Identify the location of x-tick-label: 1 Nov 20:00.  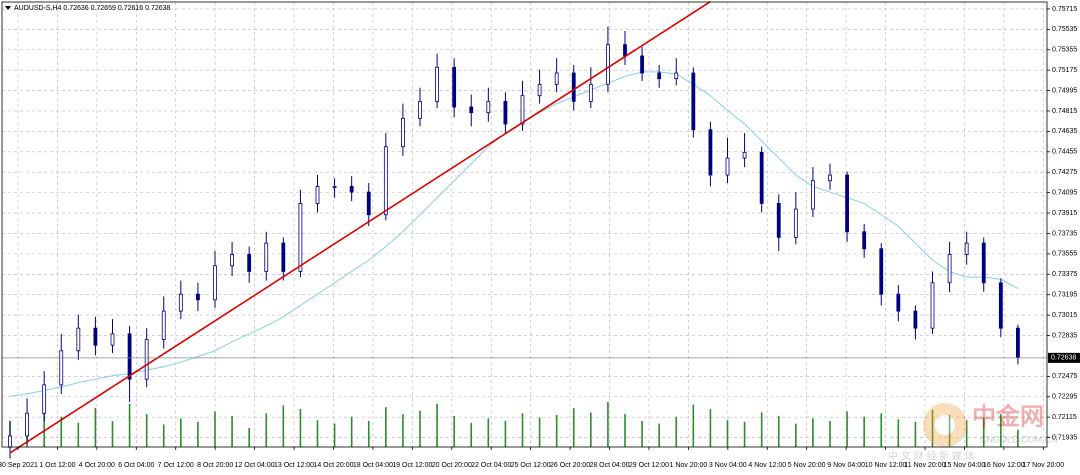
(689, 465).